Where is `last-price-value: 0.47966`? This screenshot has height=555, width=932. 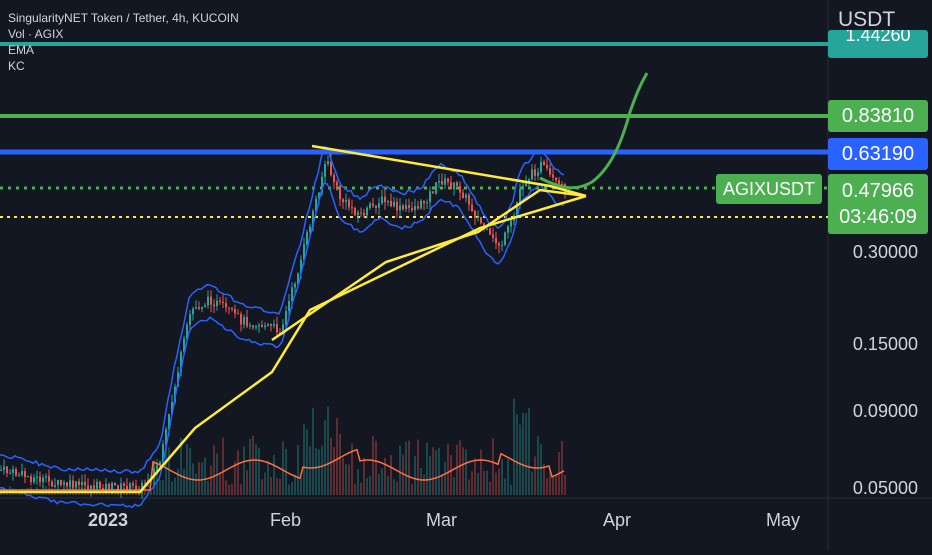 last-price-value: 0.47966 is located at coordinates (878, 191).